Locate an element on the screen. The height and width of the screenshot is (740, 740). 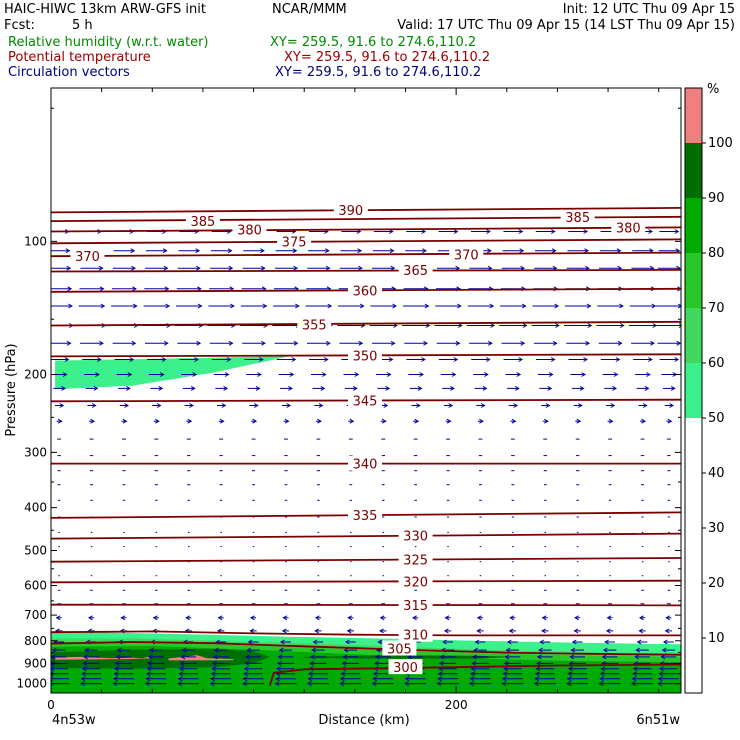
colorbar-label: 50 is located at coordinates (716, 418).